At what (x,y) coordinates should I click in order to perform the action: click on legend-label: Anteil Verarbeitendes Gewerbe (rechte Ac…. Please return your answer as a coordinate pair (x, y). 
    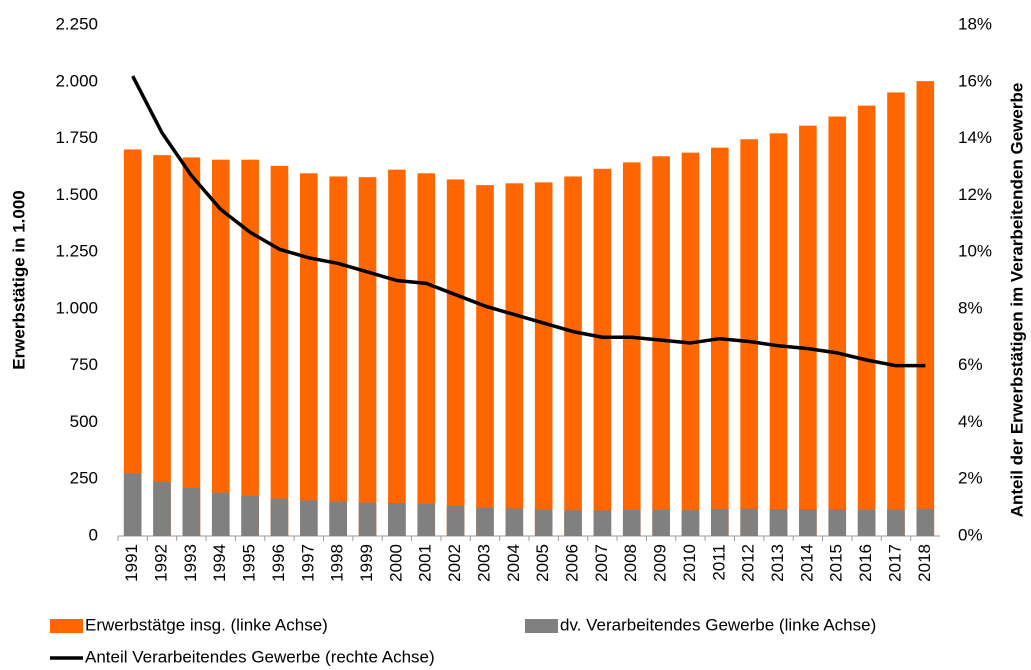
    Looking at the image, I should click on (260, 656).